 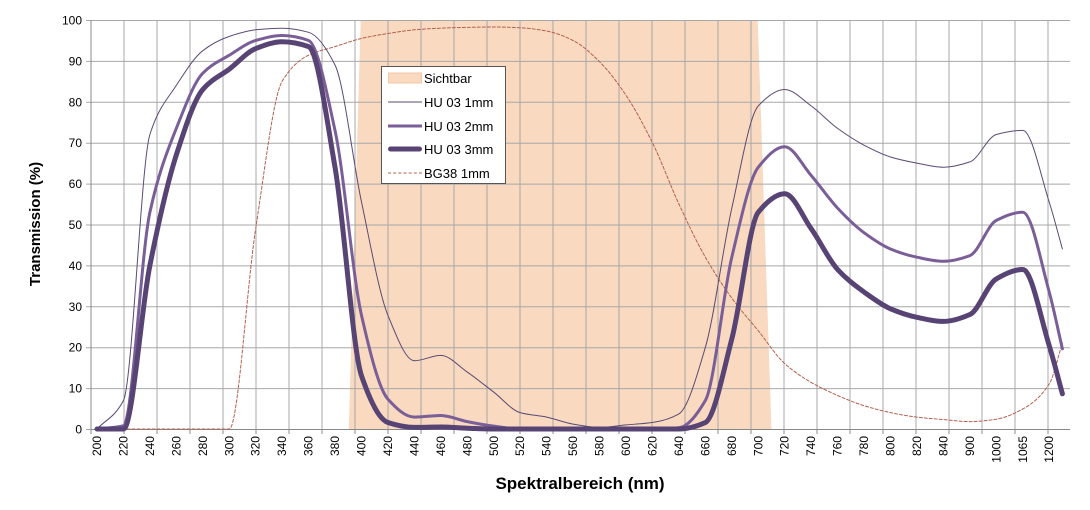 What do you see at coordinates (309, 446) in the screenshot?
I see `x-tick-label: 360` at bounding box center [309, 446].